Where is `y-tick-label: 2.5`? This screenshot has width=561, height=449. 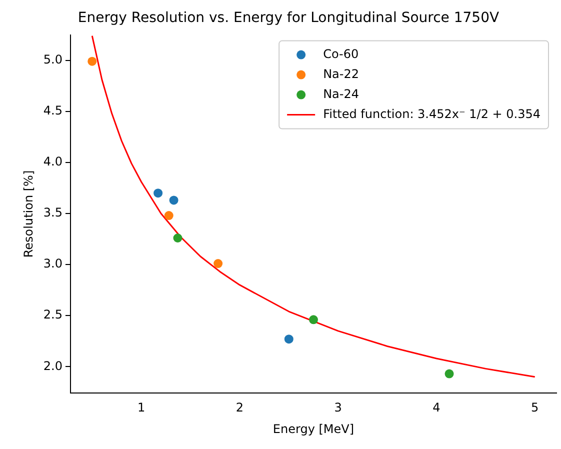 y-tick-label: 2.5 is located at coordinates (52, 315).